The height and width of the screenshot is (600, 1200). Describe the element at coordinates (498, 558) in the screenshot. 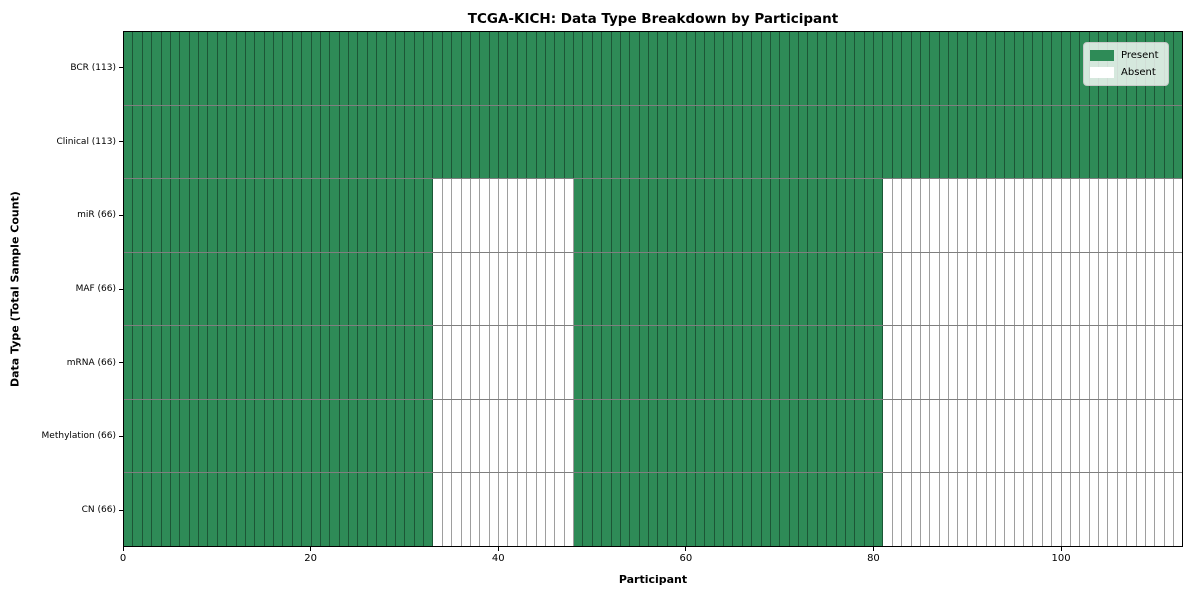

I see `x-tick-label: 40` at that location.